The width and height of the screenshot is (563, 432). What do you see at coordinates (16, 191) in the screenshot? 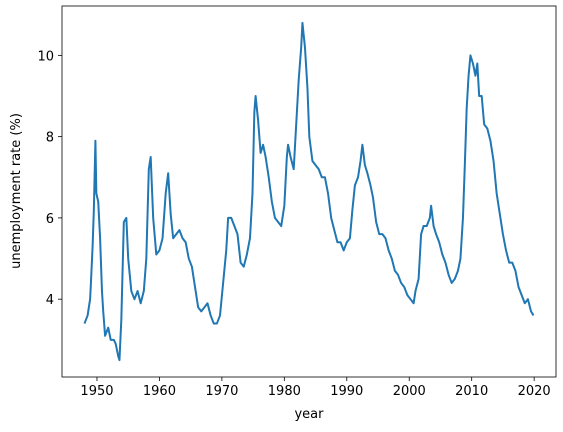
I see `y-axis-label: unemployment rate (%)` at bounding box center [16, 191].